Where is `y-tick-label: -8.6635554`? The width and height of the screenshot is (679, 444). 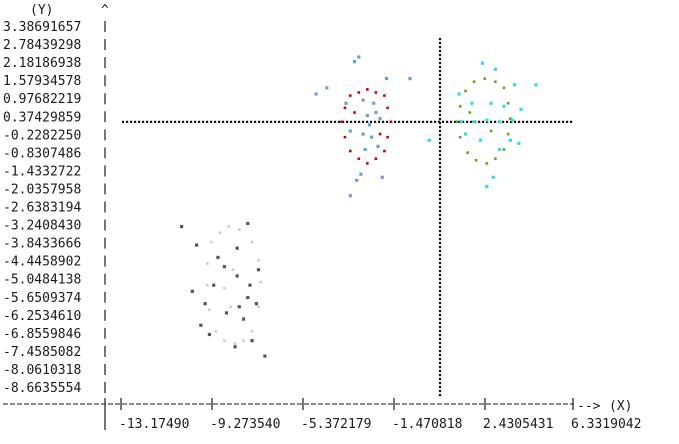 y-tick-label: -8.6635554 is located at coordinates (42, 388).